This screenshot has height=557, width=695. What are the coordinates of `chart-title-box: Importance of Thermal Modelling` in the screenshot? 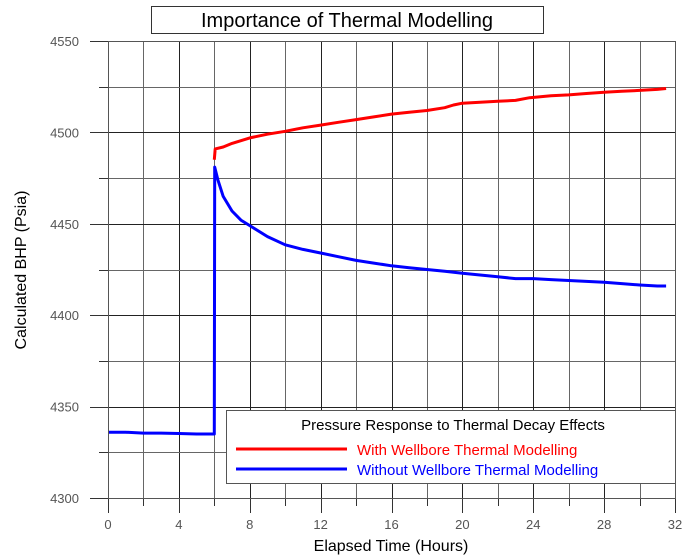 It's located at (347, 20).